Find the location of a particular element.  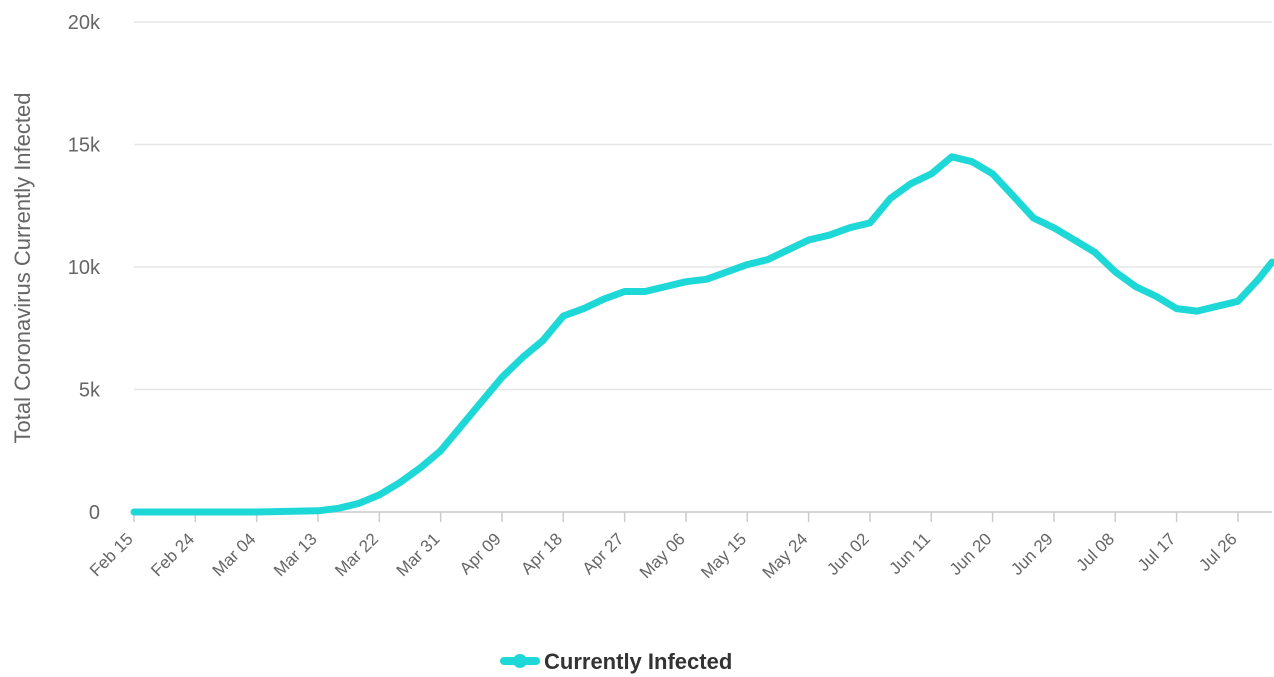

x-tick-label: Jul 17 is located at coordinates (1157, 552).